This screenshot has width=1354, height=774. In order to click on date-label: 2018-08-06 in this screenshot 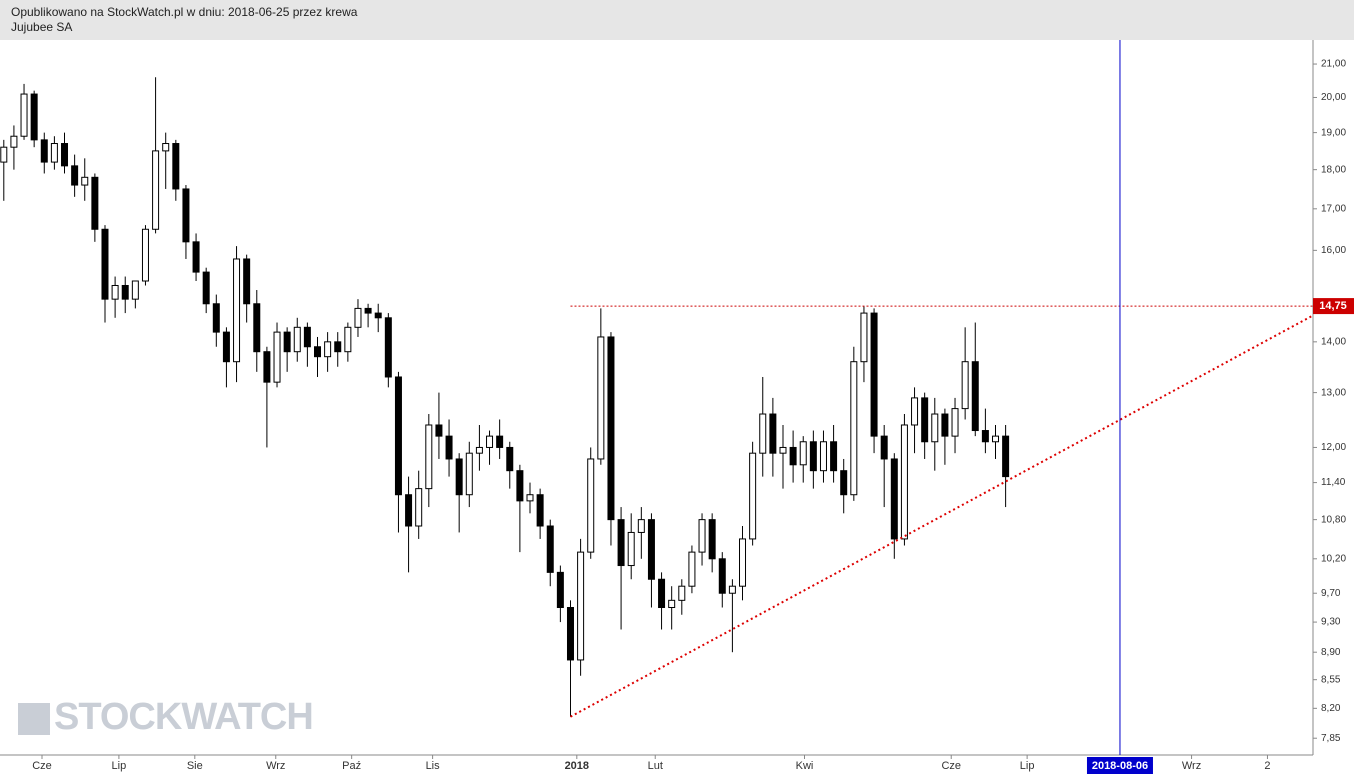, I will do `click(1120, 766)`.